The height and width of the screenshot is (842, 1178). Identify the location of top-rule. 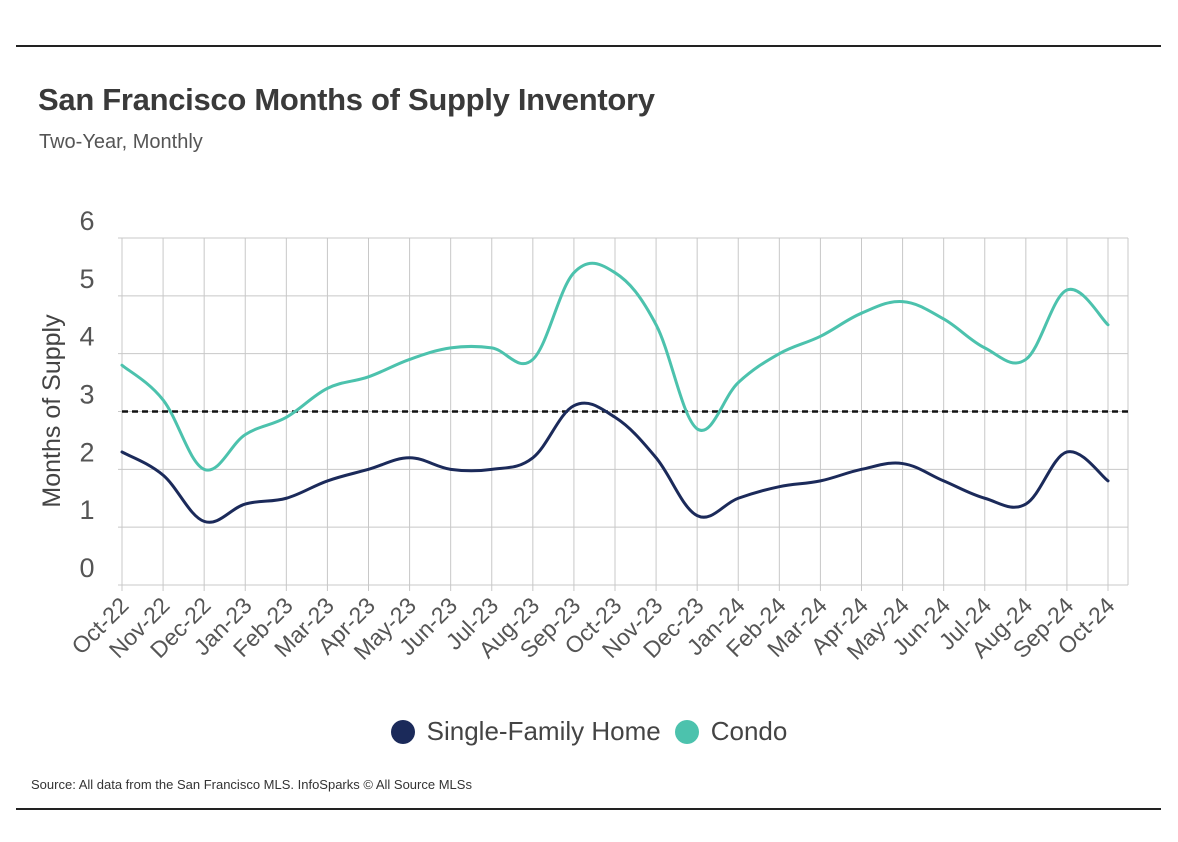
(588, 46).